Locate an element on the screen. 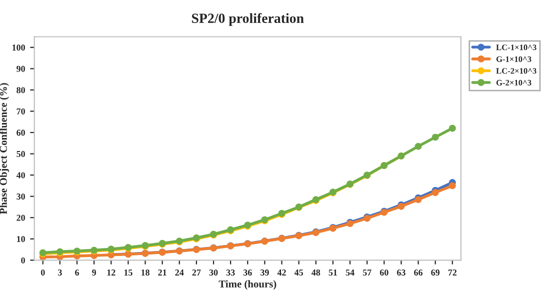 This screenshot has width=554, height=294. x-tick-label: 42 is located at coordinates (281, 273).